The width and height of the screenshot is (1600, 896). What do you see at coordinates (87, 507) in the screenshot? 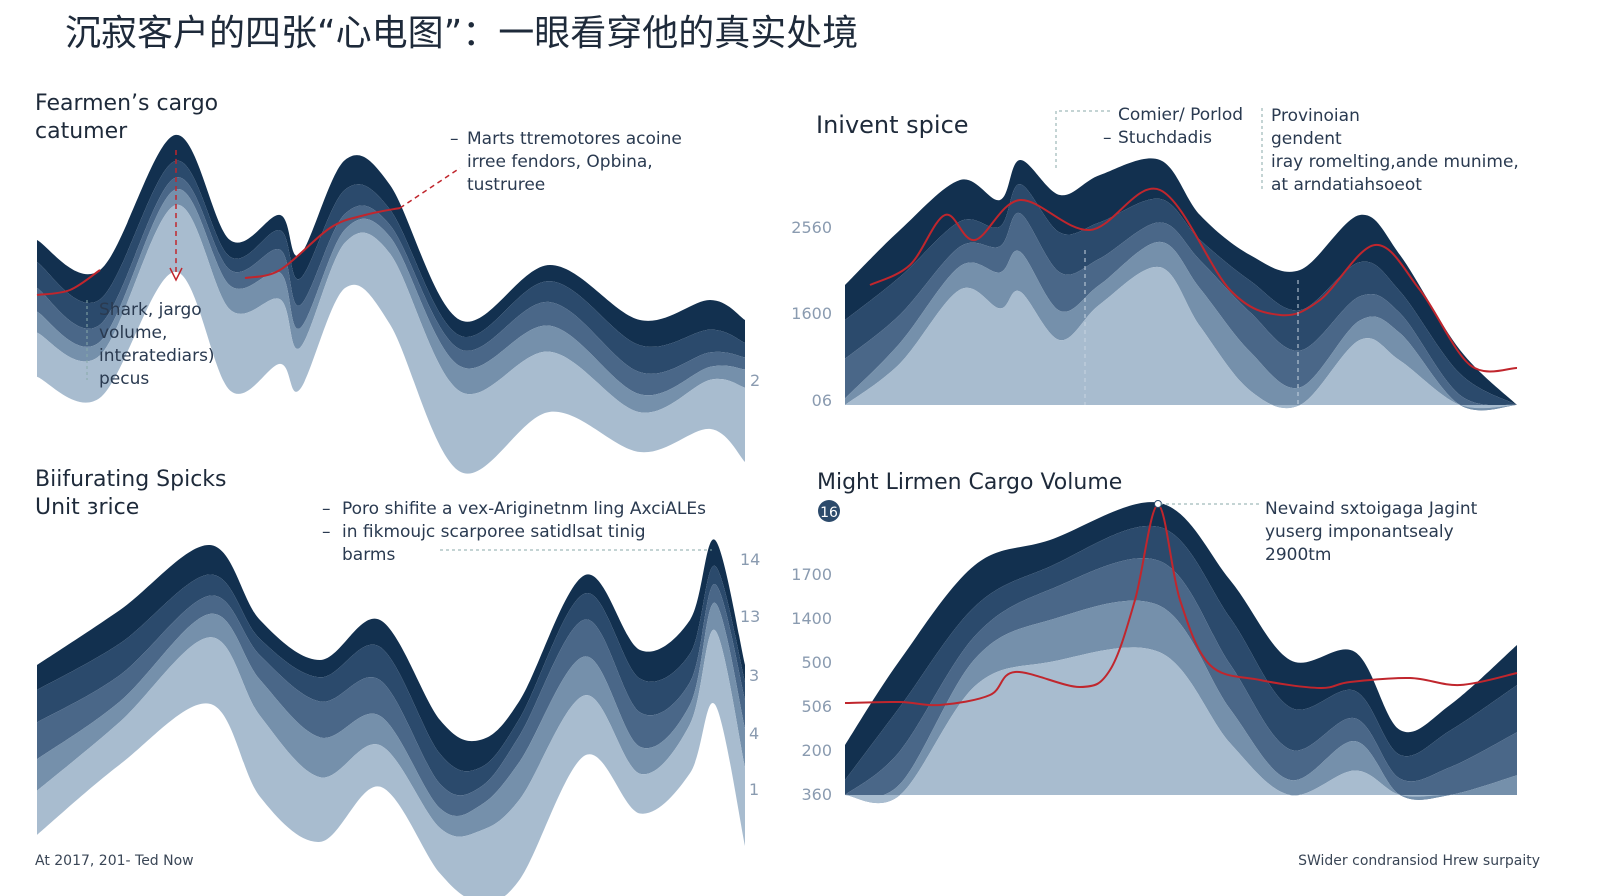
I see `panel-title: Unit ɜrice` at bounding box center [87, 507].